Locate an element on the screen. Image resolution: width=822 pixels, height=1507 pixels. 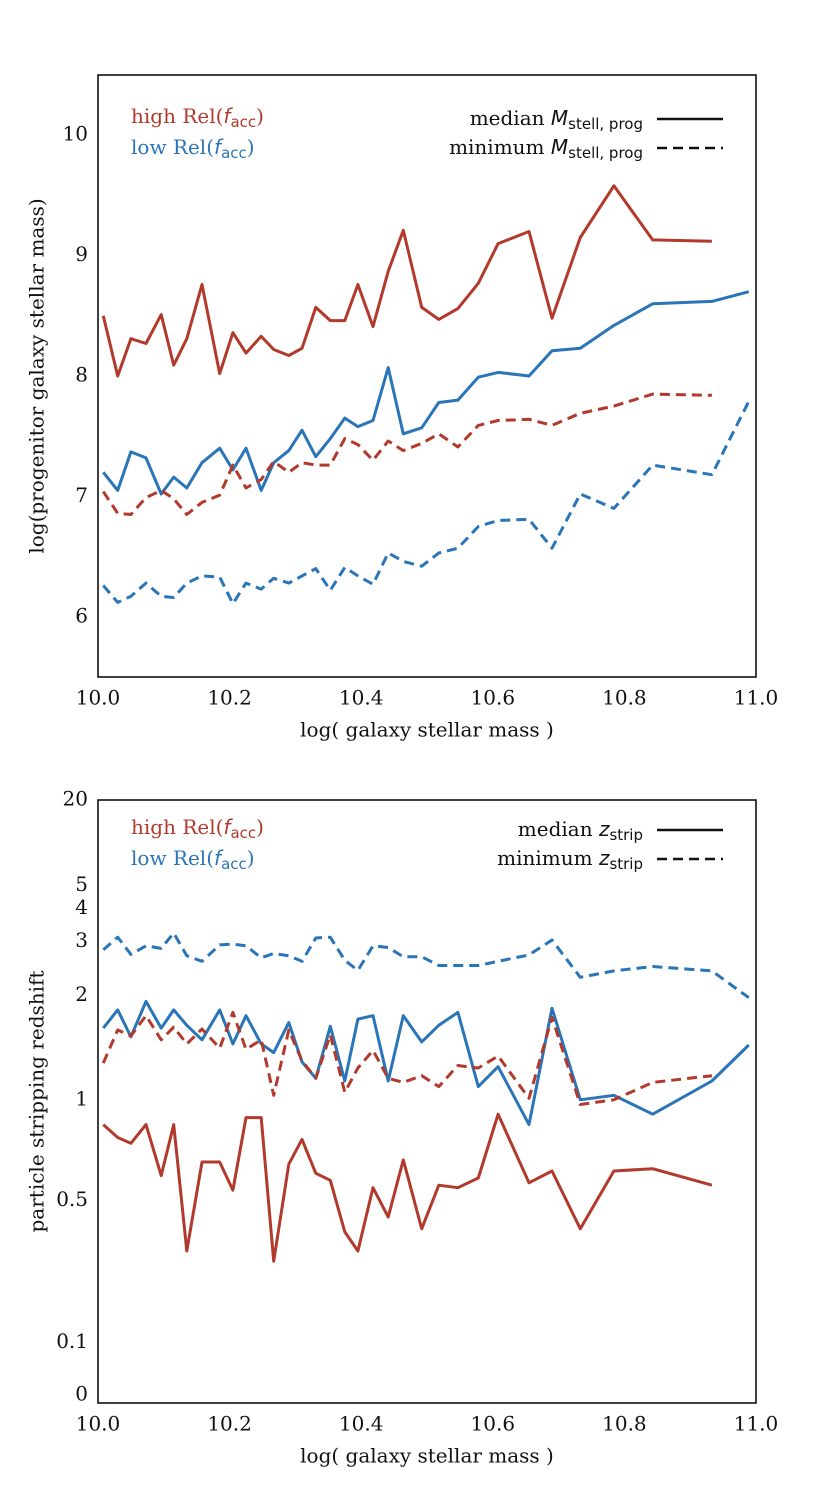
y-axis-label: log(progenitor galaxy stellar mass) is located at coordinates (37, 375).